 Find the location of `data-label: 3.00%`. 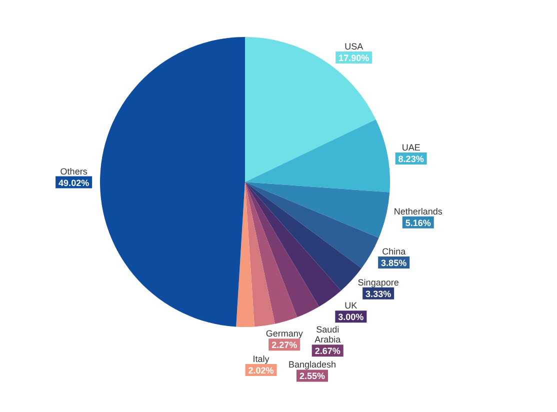

data-label: 3.00% is located at coordinates (351, 317).